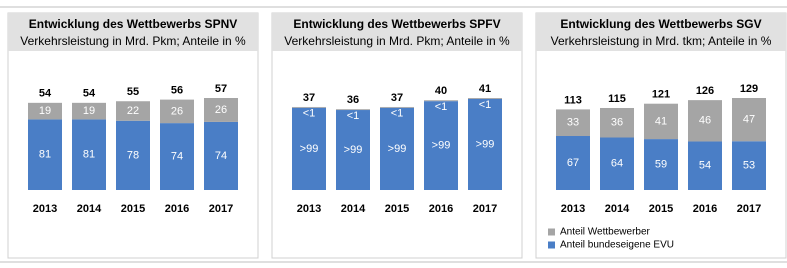 This screenshot has width=787, height=268. I want to click on legend-label: Anteil Wettbewerber, so click(605, 232).